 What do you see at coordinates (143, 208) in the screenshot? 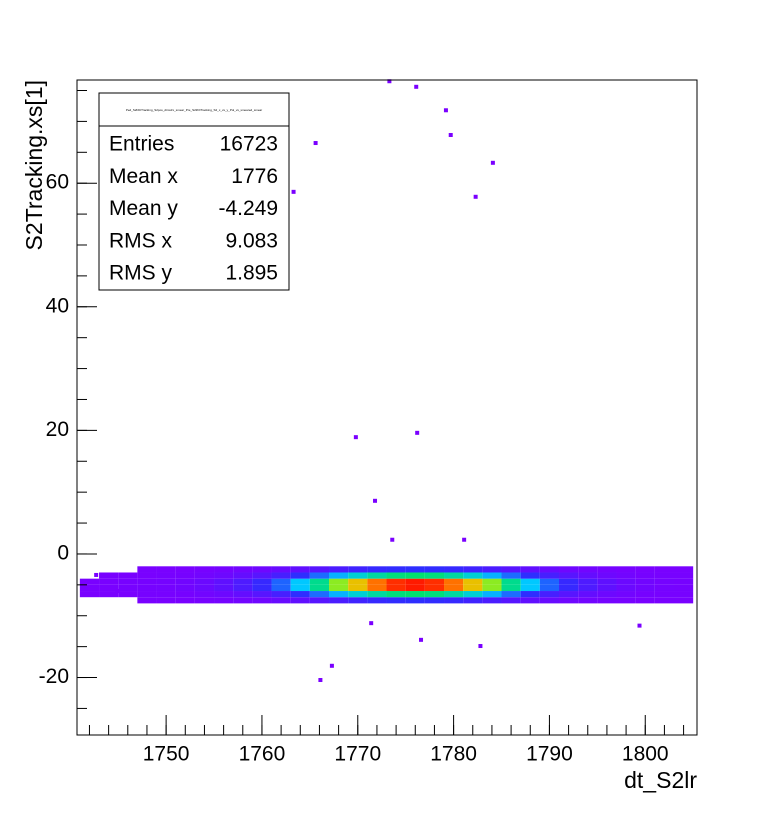
I see `stat-name: Mean y` at bounding box center [143, 208].